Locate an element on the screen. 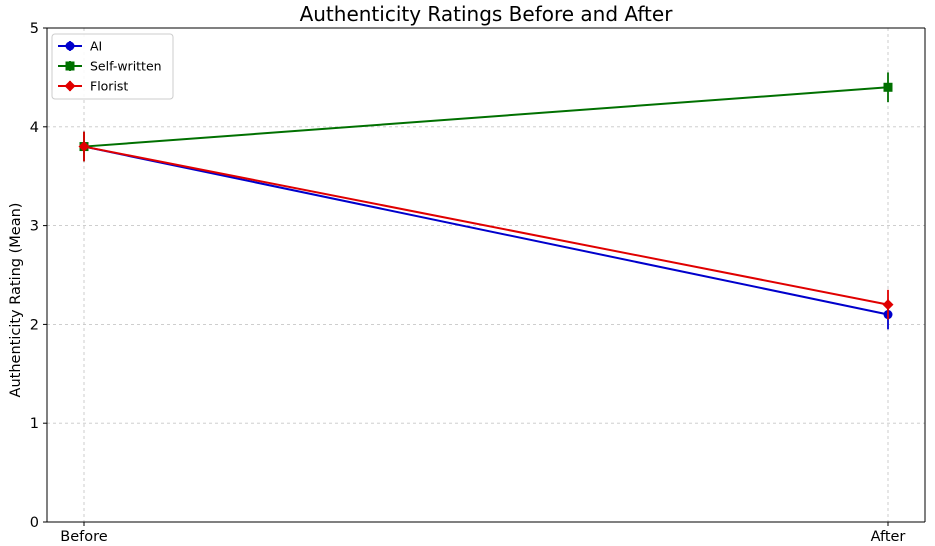 The width and height of the screenshot is (935, 546). series-self-written is located at coordinates (486, 117).